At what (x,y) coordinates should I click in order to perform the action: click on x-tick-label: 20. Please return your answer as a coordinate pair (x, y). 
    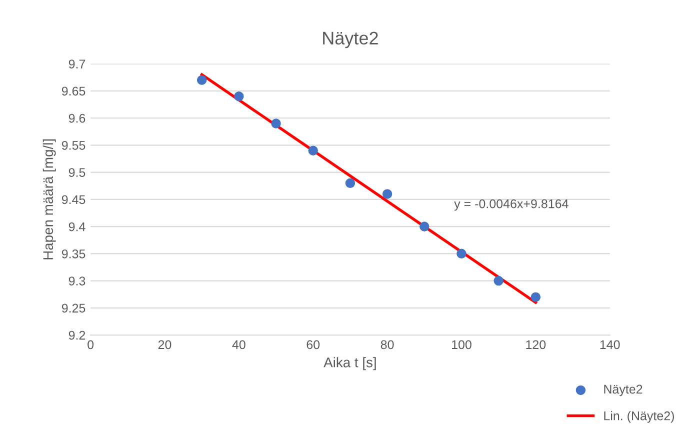
    Looking at the image, I should click on (165, 345).